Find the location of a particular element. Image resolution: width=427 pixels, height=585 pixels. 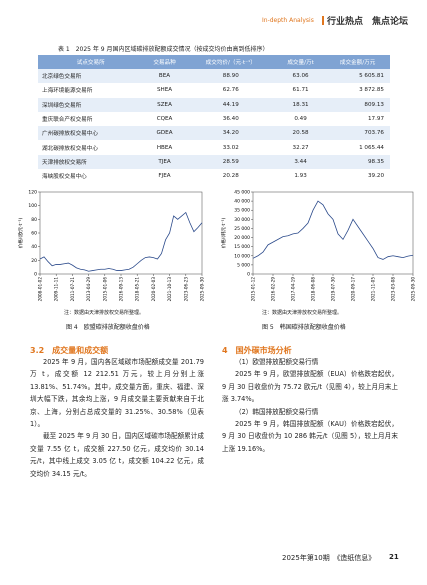

y-tick-label: 100 is located at coordinates (32, 206).